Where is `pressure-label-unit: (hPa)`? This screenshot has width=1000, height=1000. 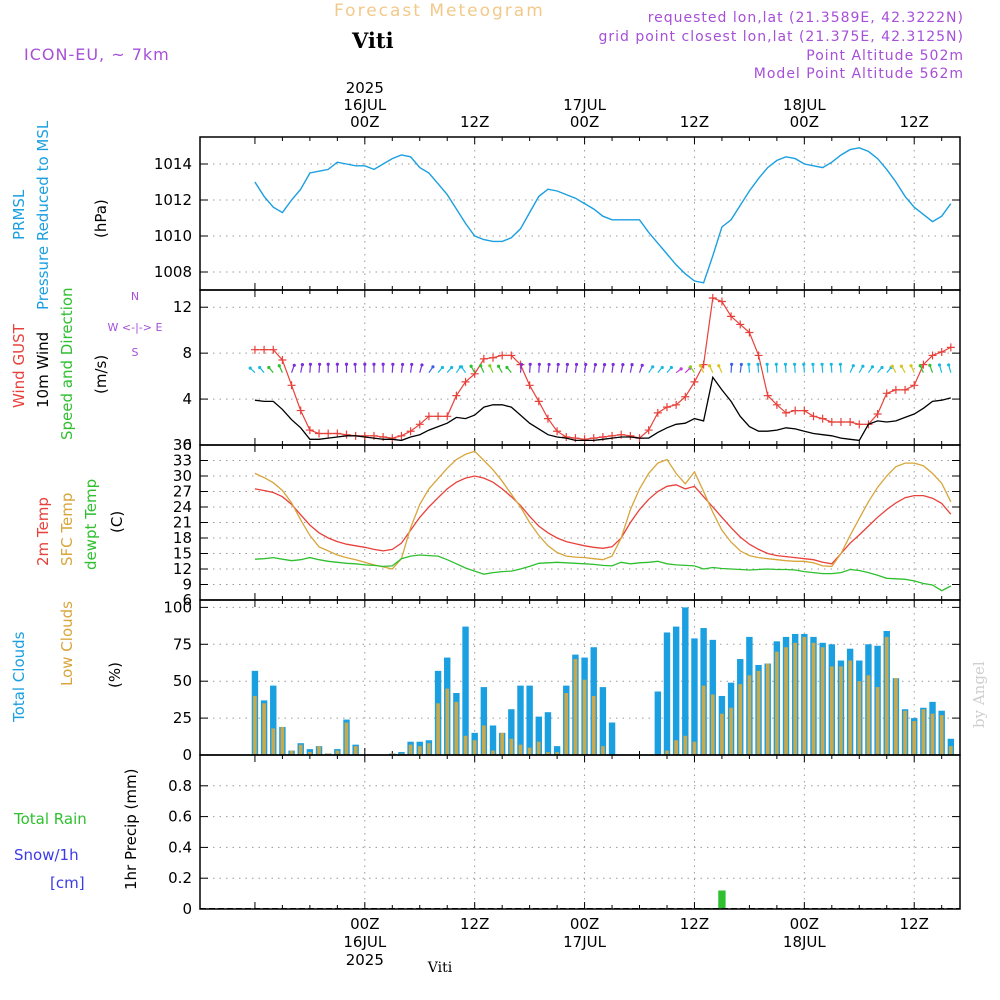 pressure-label-unit: (hPa) is located at coordinates (101, 218).